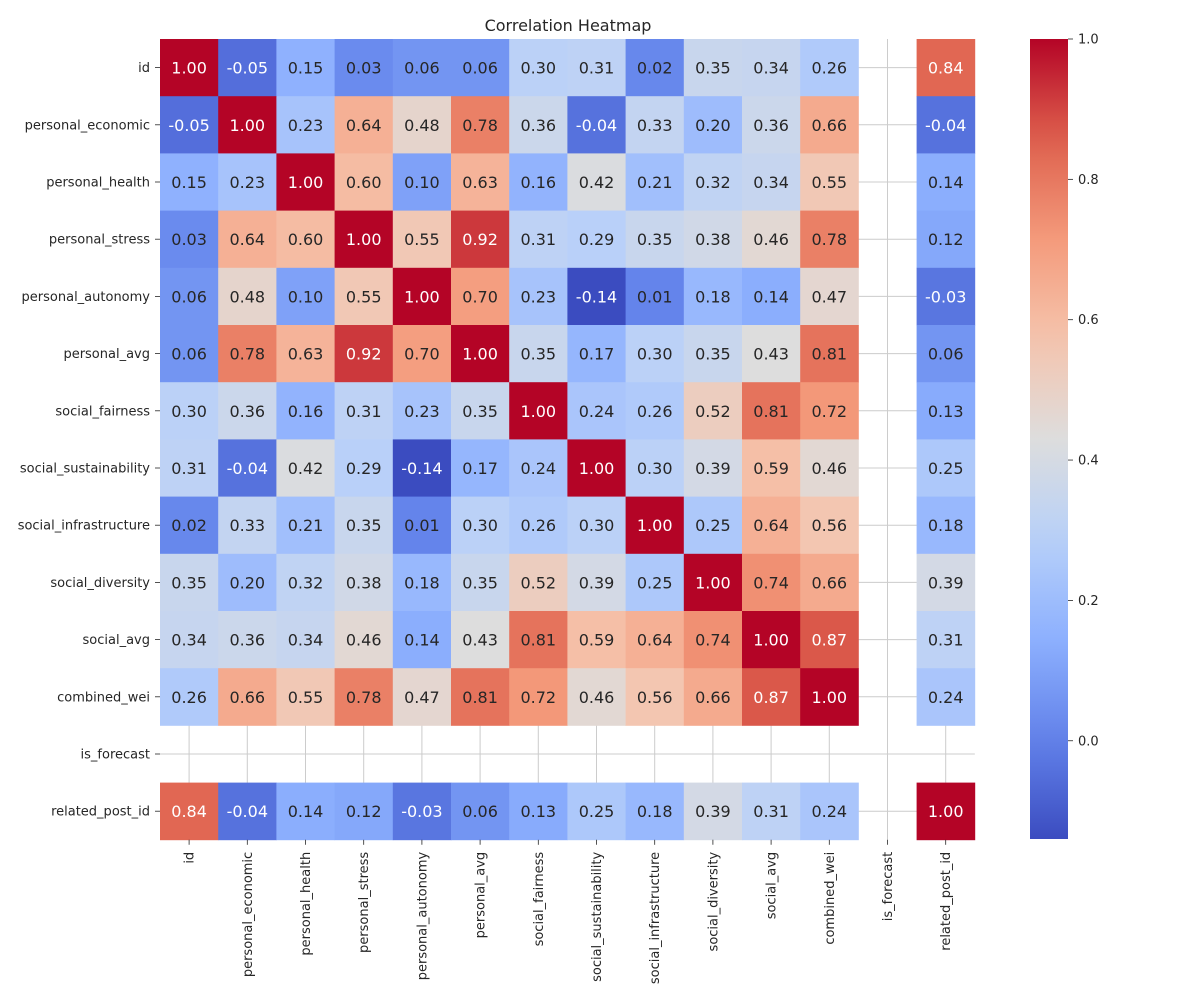  Describe the element at coordinates (102, 411) in the screenshot. I see `y-tick-label: social_fairness` at that location.